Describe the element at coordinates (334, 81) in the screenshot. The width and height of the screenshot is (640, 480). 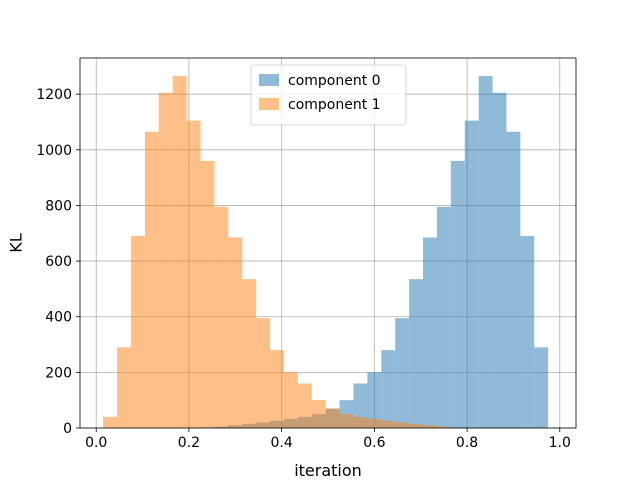
I see `legend-label-0: component 0` at that location.